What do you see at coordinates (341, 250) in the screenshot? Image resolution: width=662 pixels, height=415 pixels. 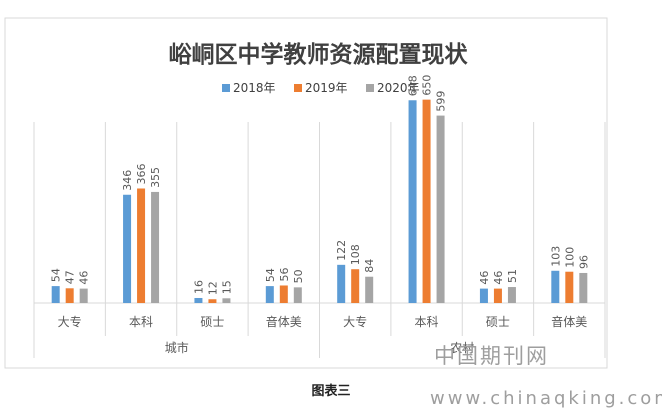 I see `data-label: 122` at bounding box center [341, 250].